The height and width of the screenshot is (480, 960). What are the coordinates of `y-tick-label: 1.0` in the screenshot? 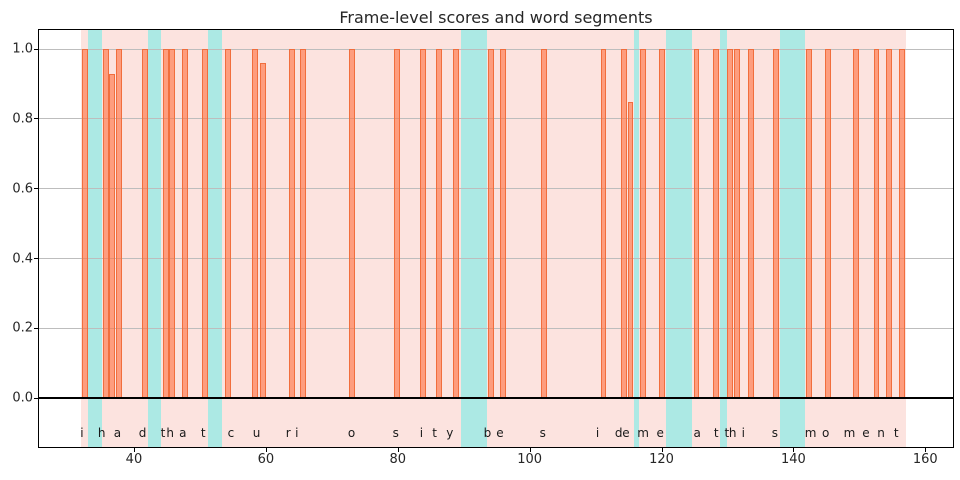 It's located at (22, 49).